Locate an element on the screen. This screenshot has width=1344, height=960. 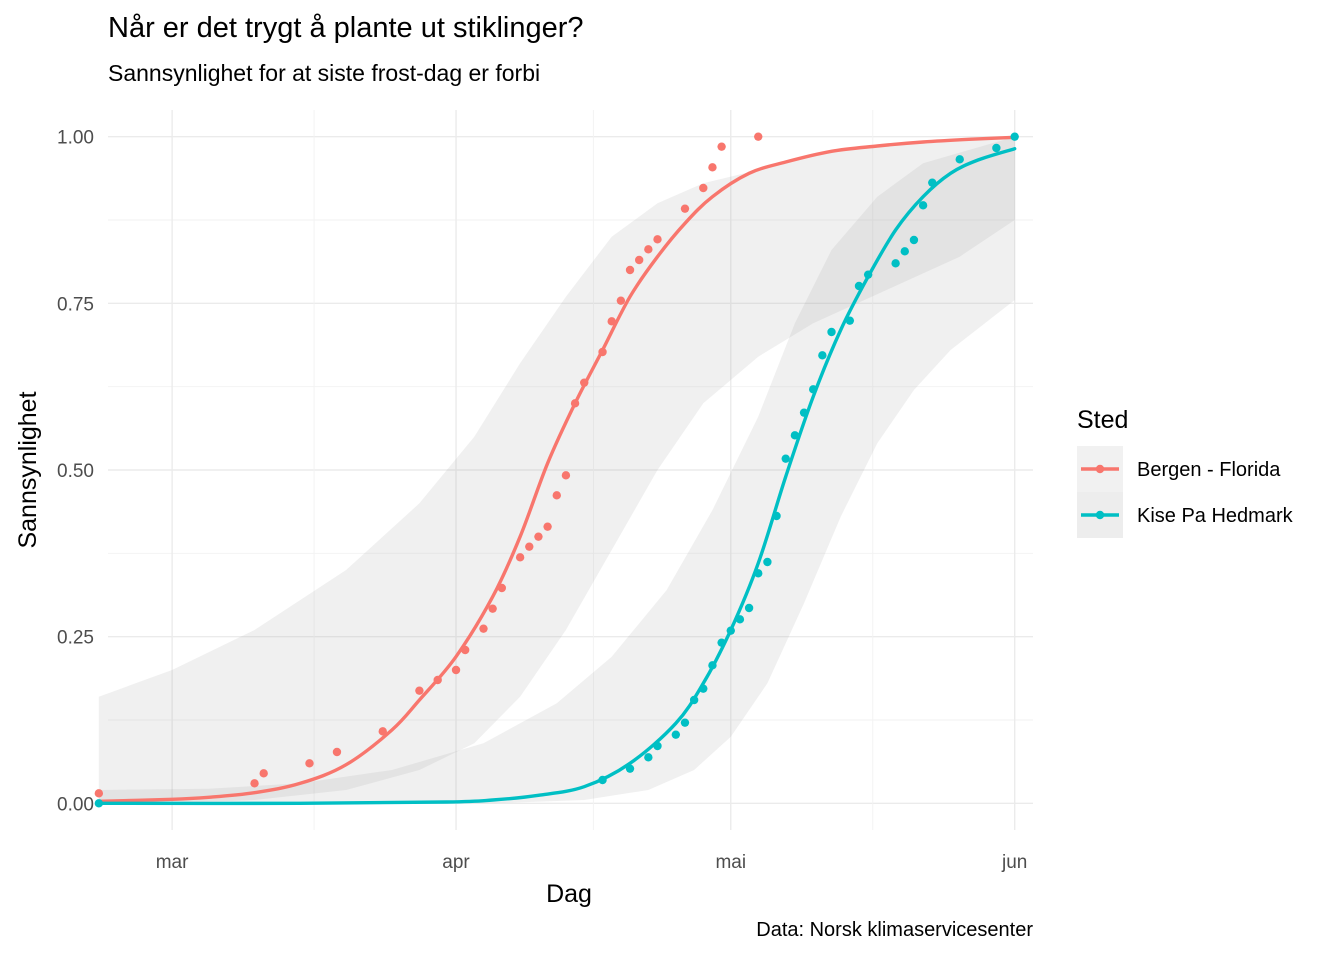
x-axis-title: Dag is located at coordinates (569, 894).